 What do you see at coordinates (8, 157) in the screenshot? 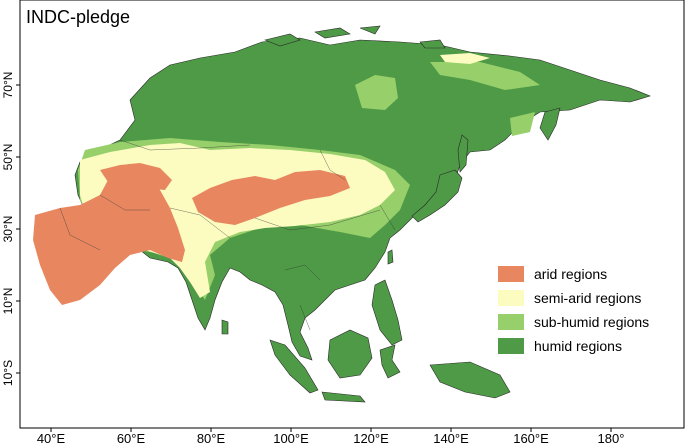
I see `lat-tick-label: 50°N` at bounding box center [8, 157].